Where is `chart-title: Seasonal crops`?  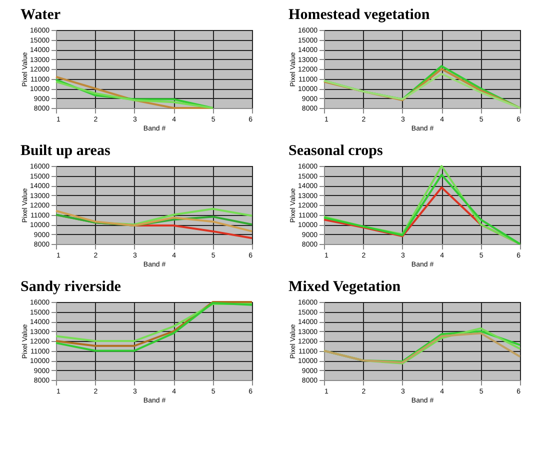
chart-title: Seasonal crops is located at coordinates (336, 151).